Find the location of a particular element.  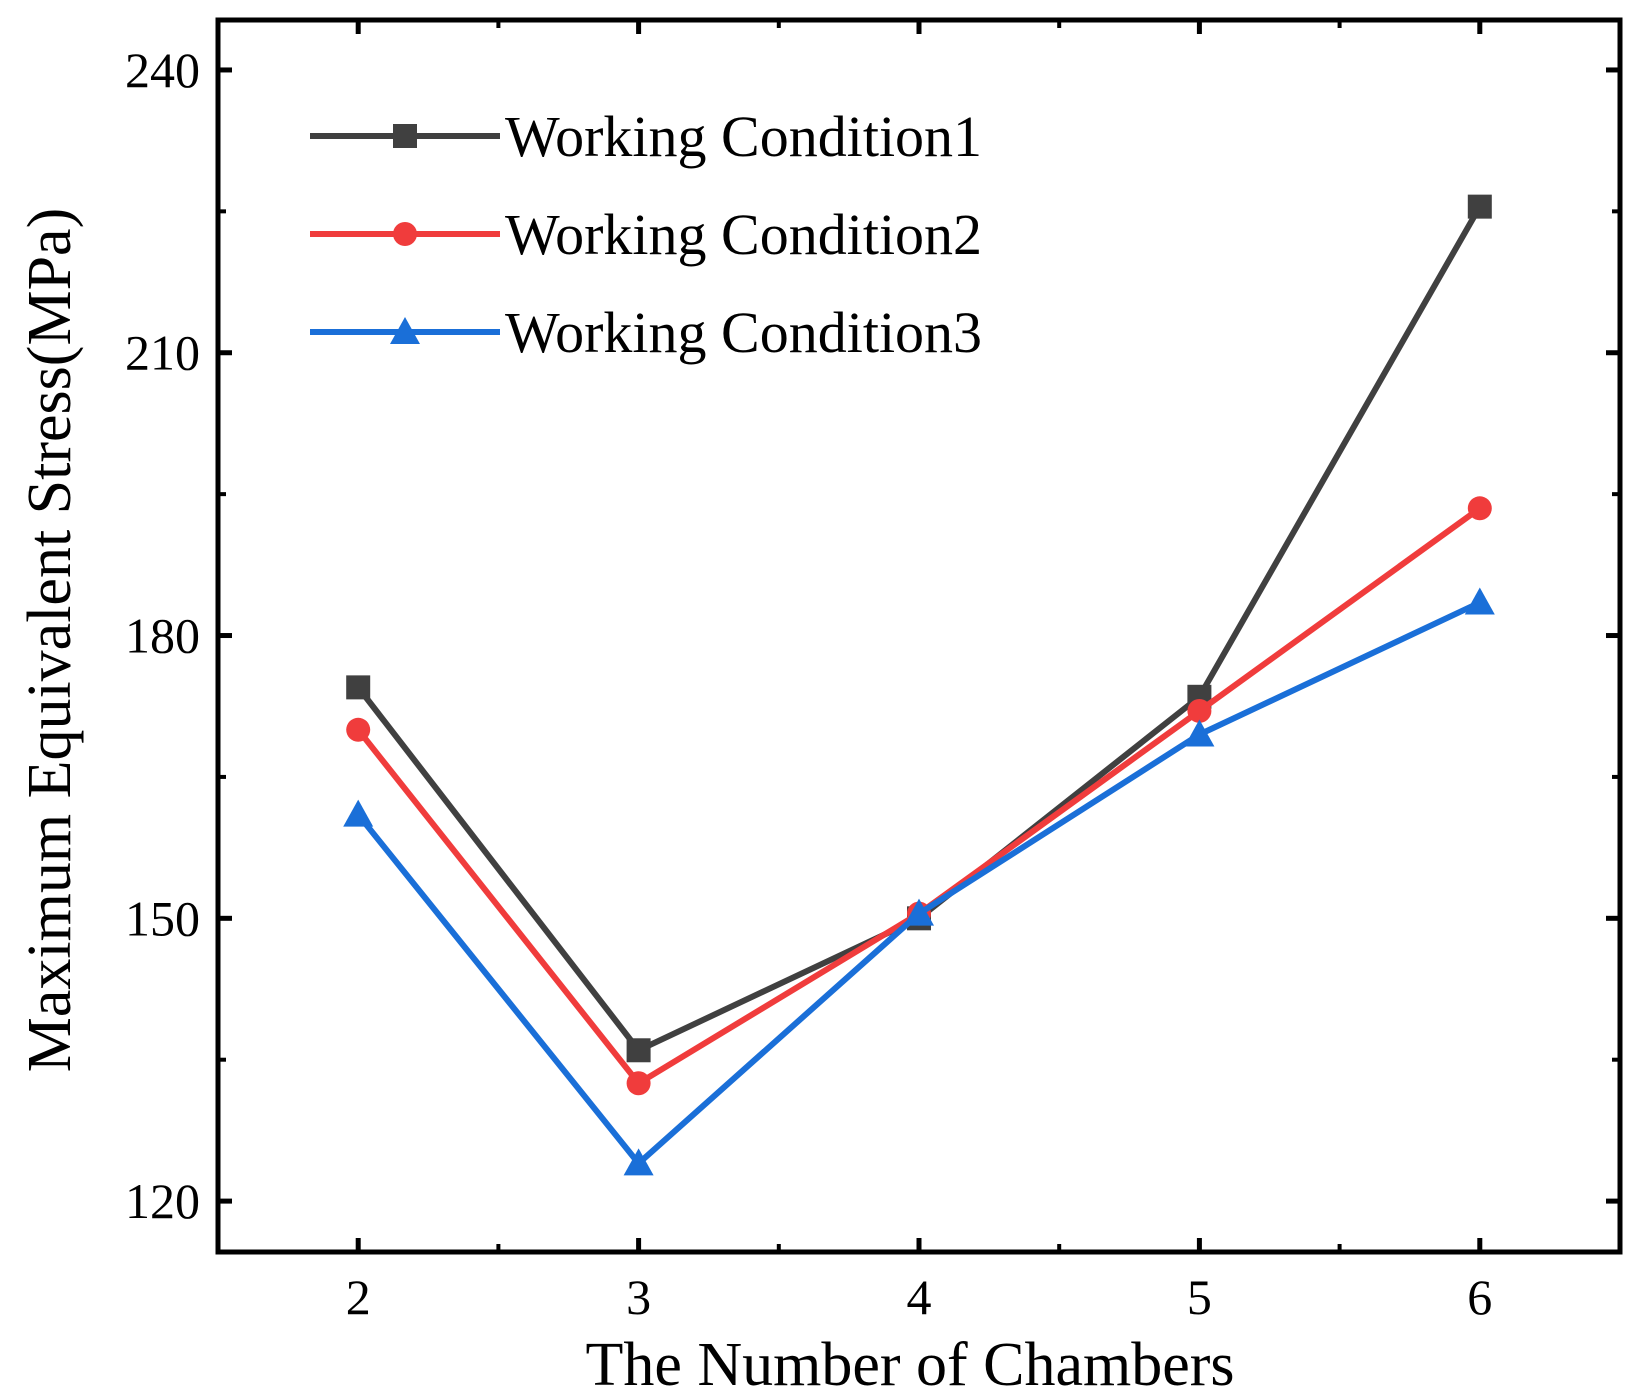

y-tick-label: 210 is located at coordinates (162, 353).